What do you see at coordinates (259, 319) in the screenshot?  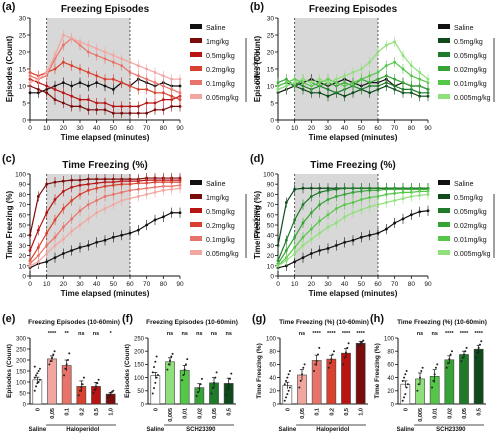 I see `panel-label: (g)` at bounding box center [259, 319].